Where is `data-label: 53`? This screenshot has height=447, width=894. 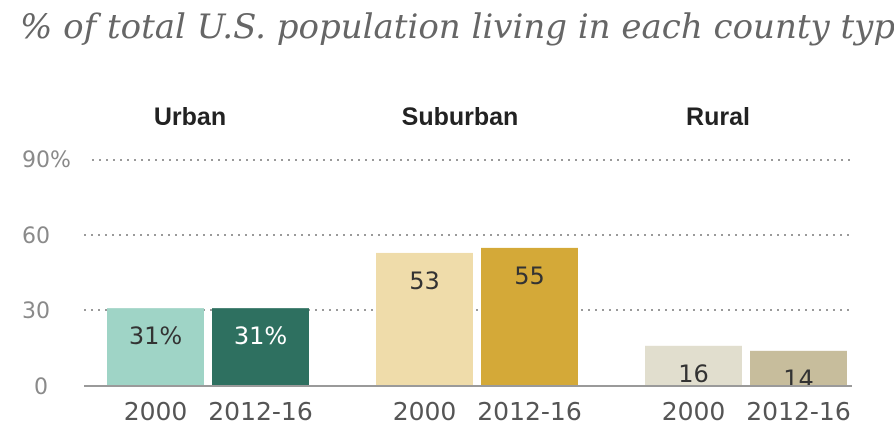
data-label: 53 is located at coordinates (424, 281).